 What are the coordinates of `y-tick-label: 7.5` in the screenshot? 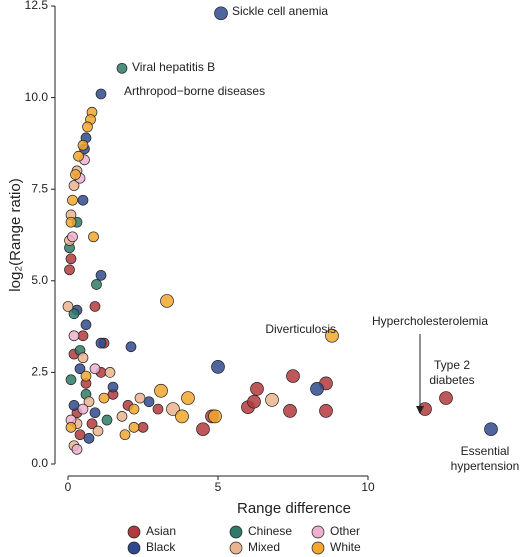 It's located at (39, 188).